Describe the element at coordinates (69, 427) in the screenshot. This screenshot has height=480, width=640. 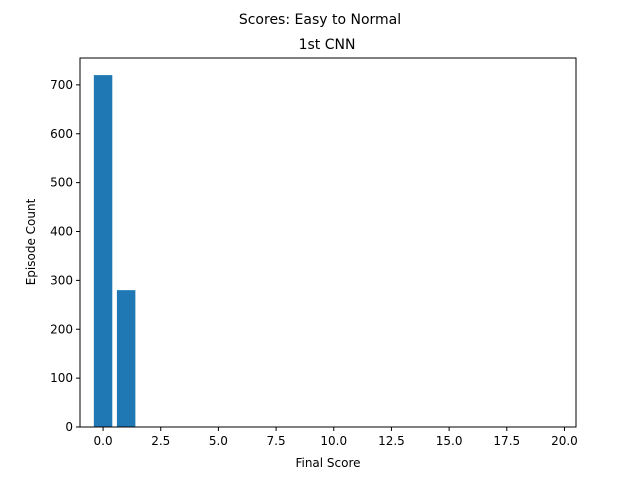
I see `y-tick-label: 0` at that location.